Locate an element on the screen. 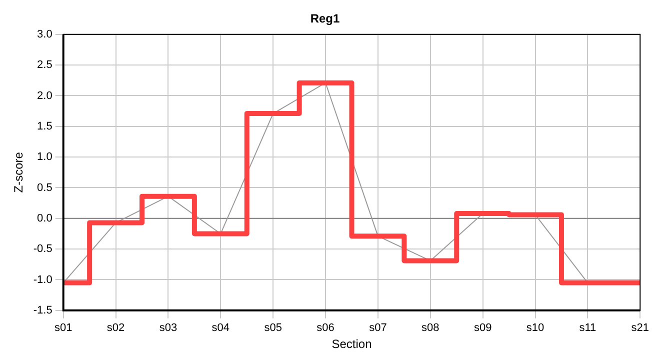 This screenshot has height=360, width=660. x-tick-label: s01 is located at coordinates (63, 328).